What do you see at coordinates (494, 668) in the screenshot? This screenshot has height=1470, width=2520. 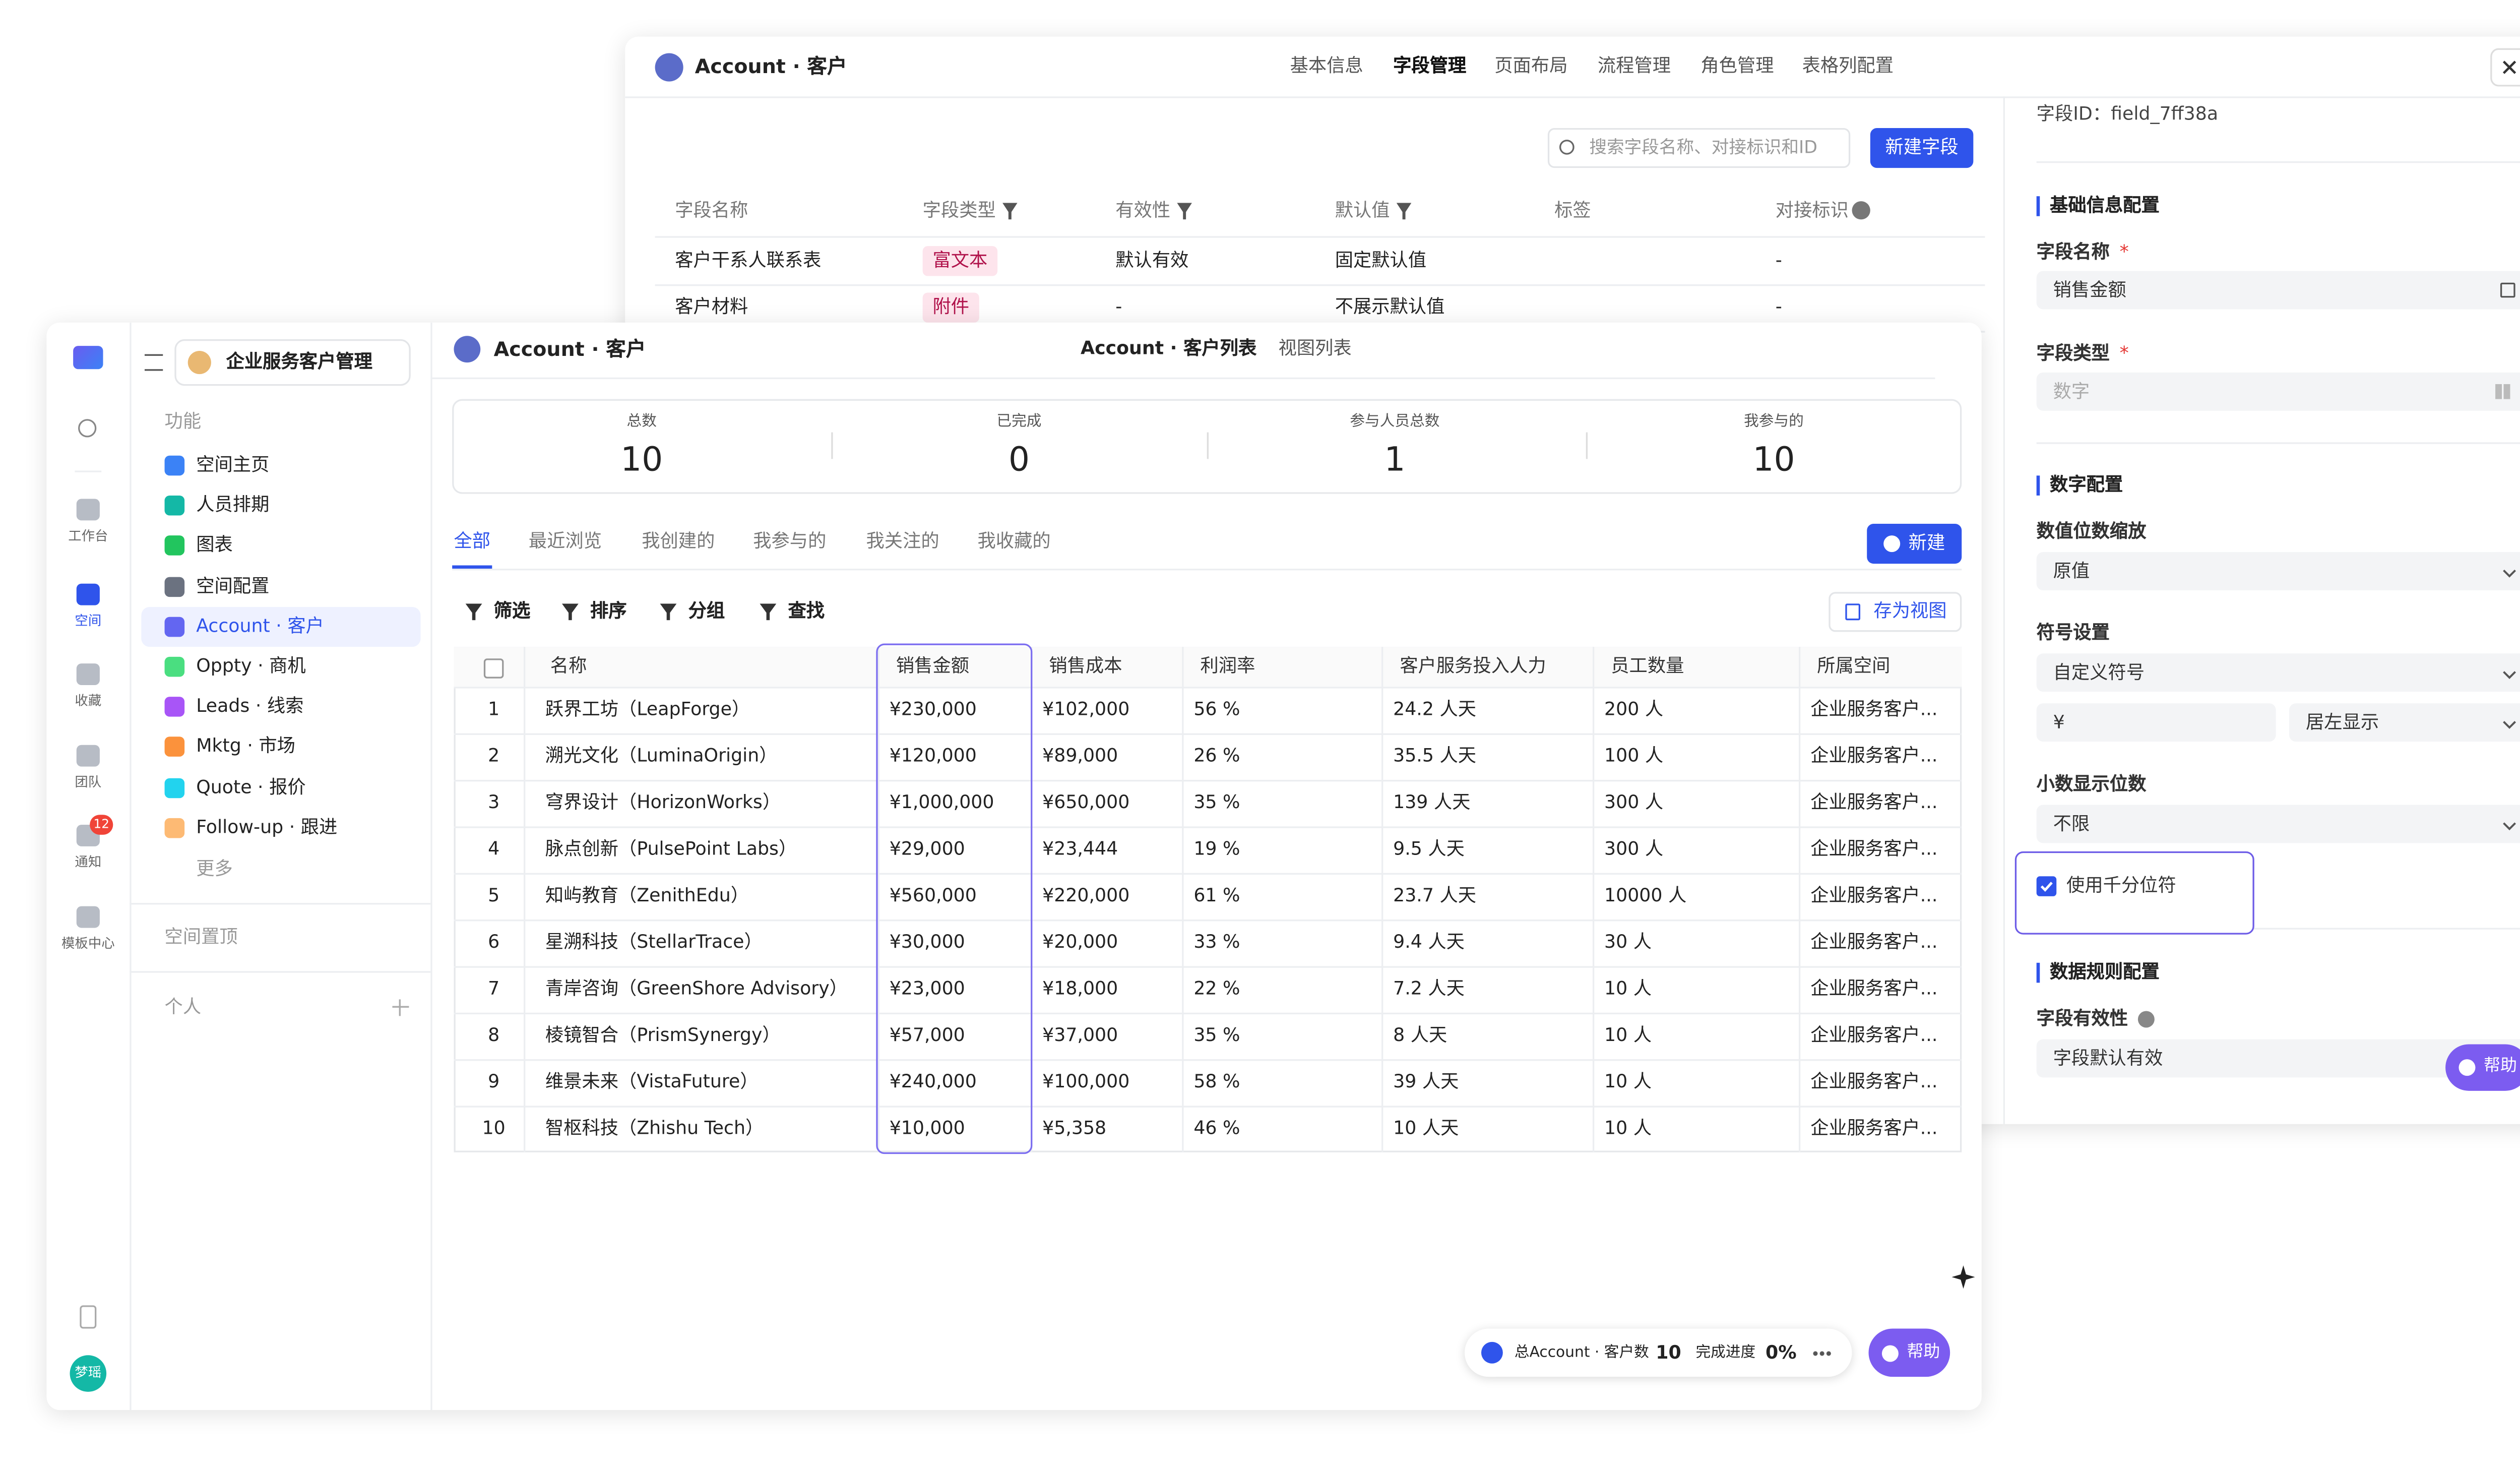 I see `header-checkbox` at bounding box center [494, 668].